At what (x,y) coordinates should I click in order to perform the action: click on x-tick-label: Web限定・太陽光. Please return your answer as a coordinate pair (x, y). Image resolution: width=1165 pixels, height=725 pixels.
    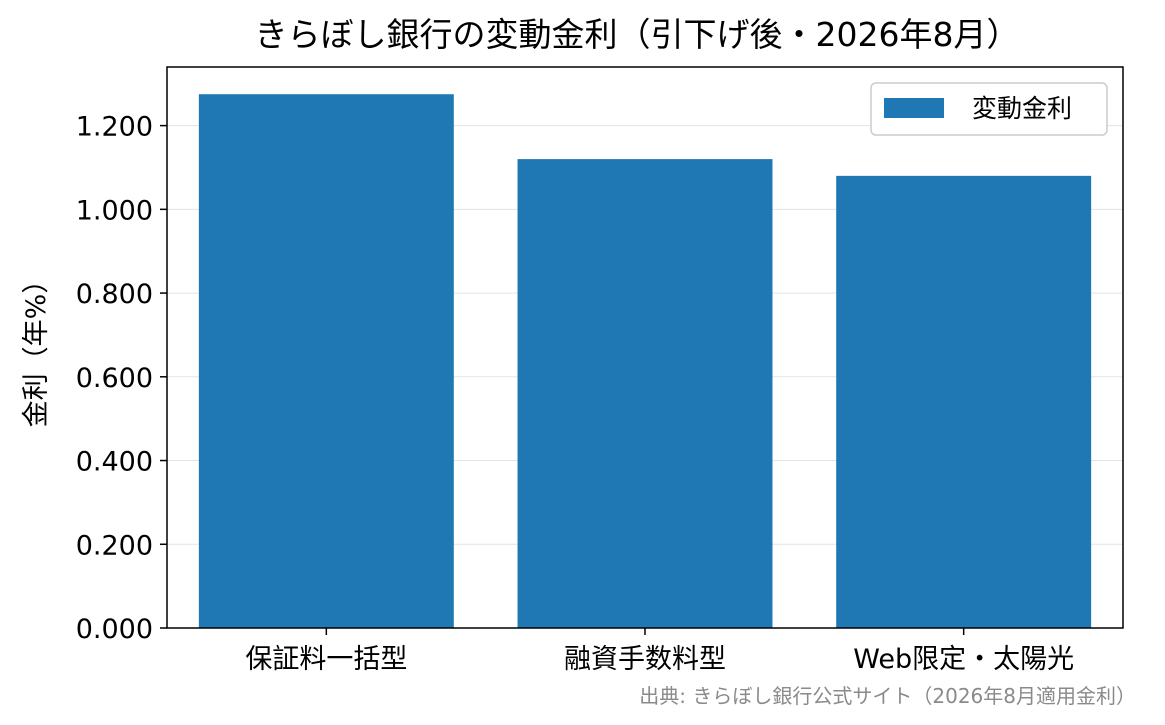
    Looking at the image, I should click on (963, 659).